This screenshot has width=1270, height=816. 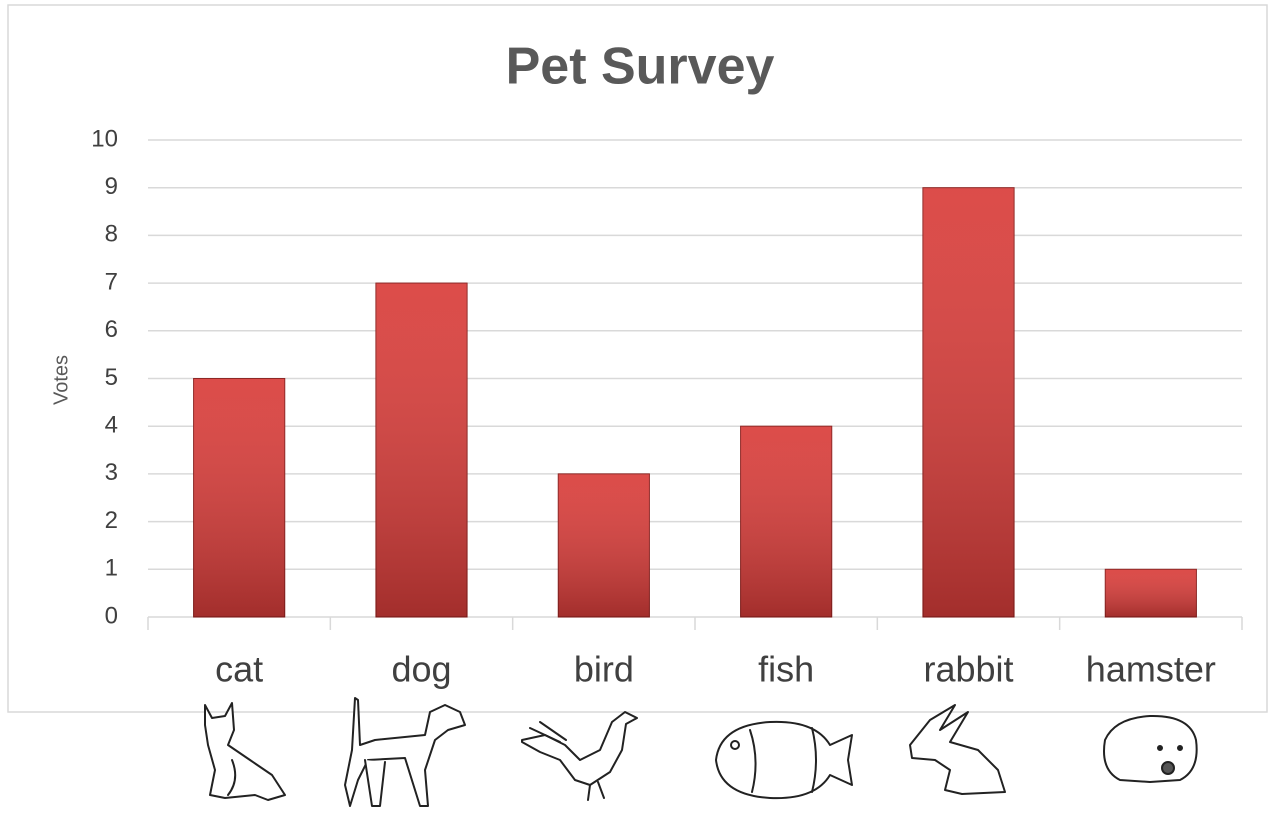 What do you see at coordinates (579, 756) in the screenshot?
I see `bird-icon` at bounding box center [579, 756].